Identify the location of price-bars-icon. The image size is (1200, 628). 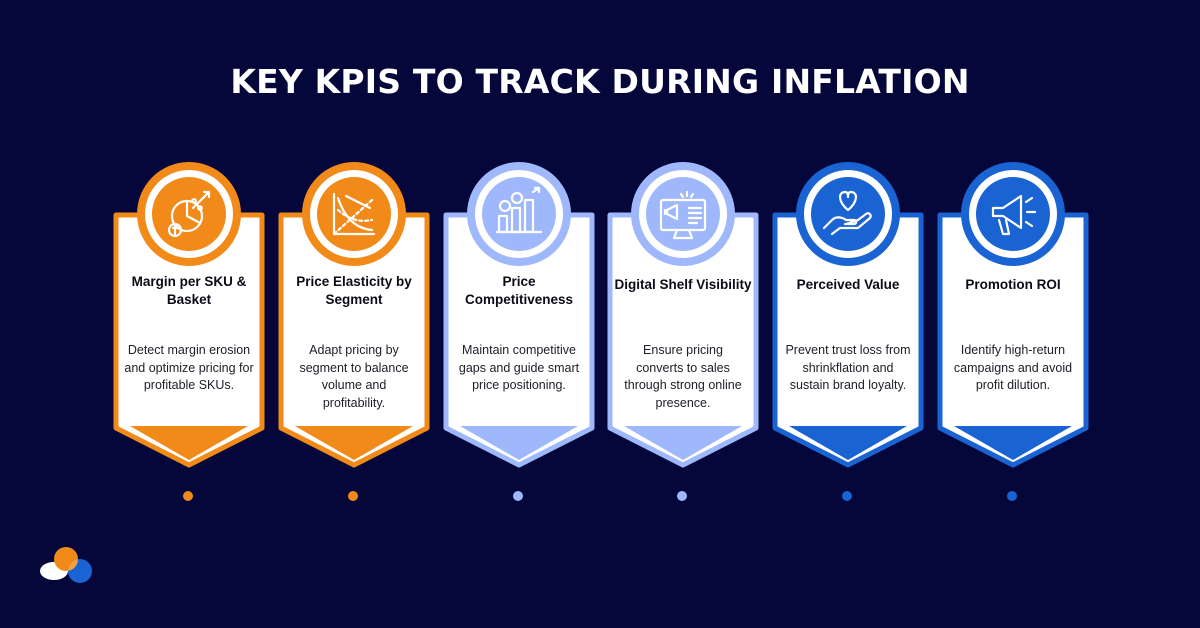
(519, 210).